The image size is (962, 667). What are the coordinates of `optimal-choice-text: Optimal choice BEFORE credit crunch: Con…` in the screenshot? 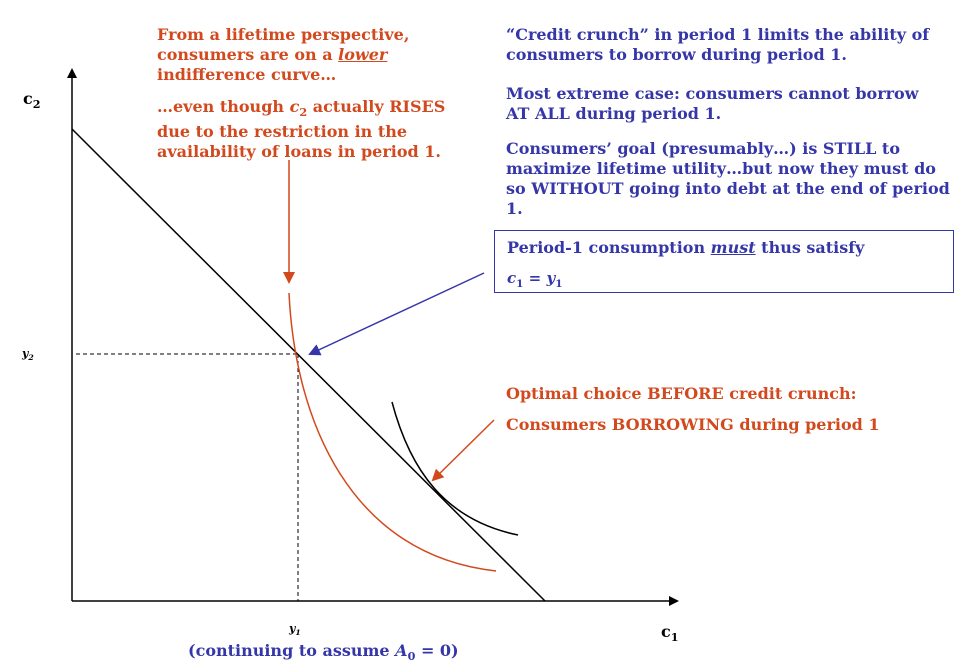 It's located at (693, 409).